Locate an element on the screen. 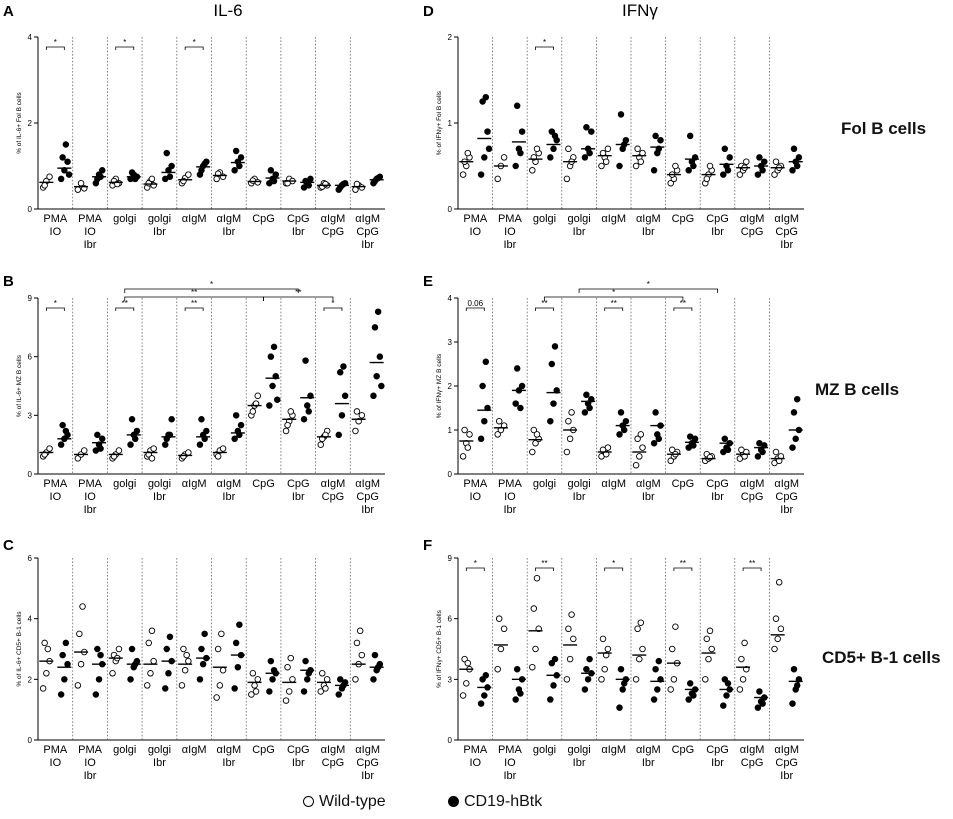 Image resolution: width=953 pixels, height=819 pixels. series-cd19-hbtk is located at coordinates (221, 381).